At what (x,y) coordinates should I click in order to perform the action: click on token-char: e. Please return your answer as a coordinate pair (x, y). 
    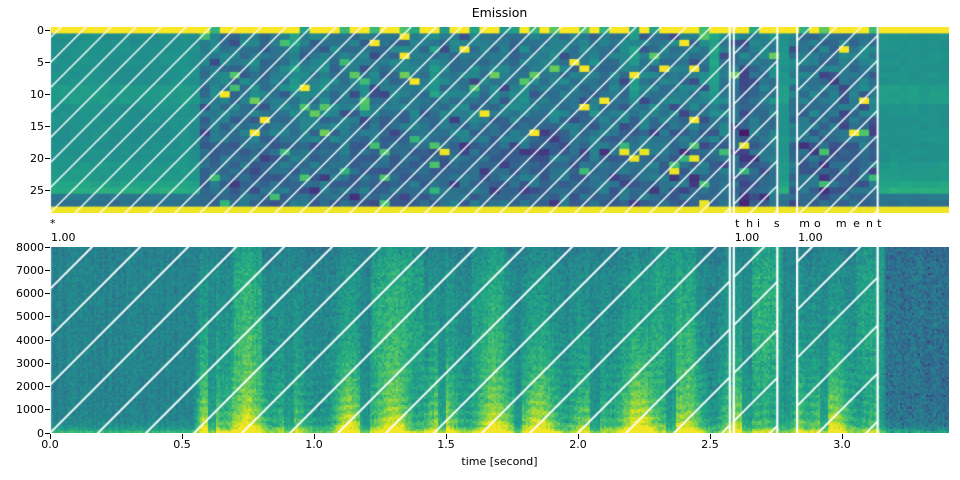
    Looking at the image, I should click on (856, 223).